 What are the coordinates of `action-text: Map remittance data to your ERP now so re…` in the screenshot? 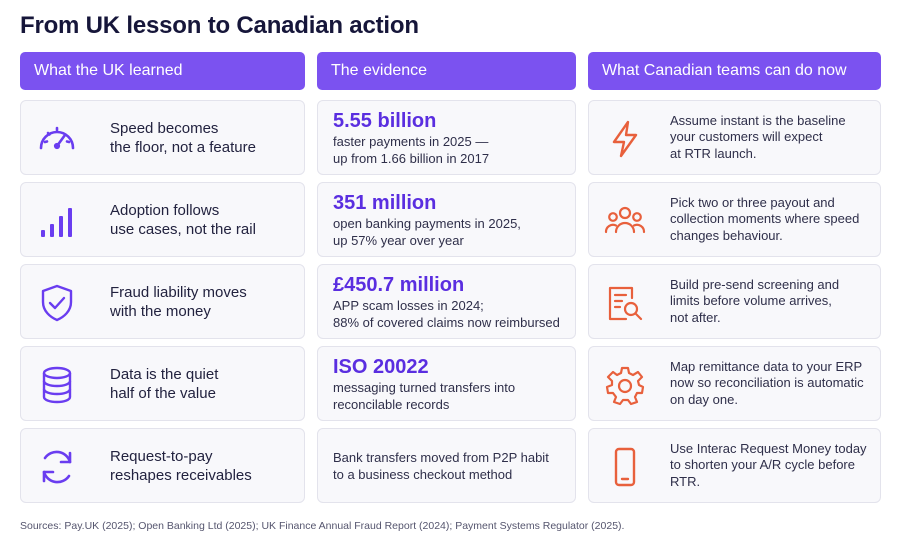 It's located at (771, 383).